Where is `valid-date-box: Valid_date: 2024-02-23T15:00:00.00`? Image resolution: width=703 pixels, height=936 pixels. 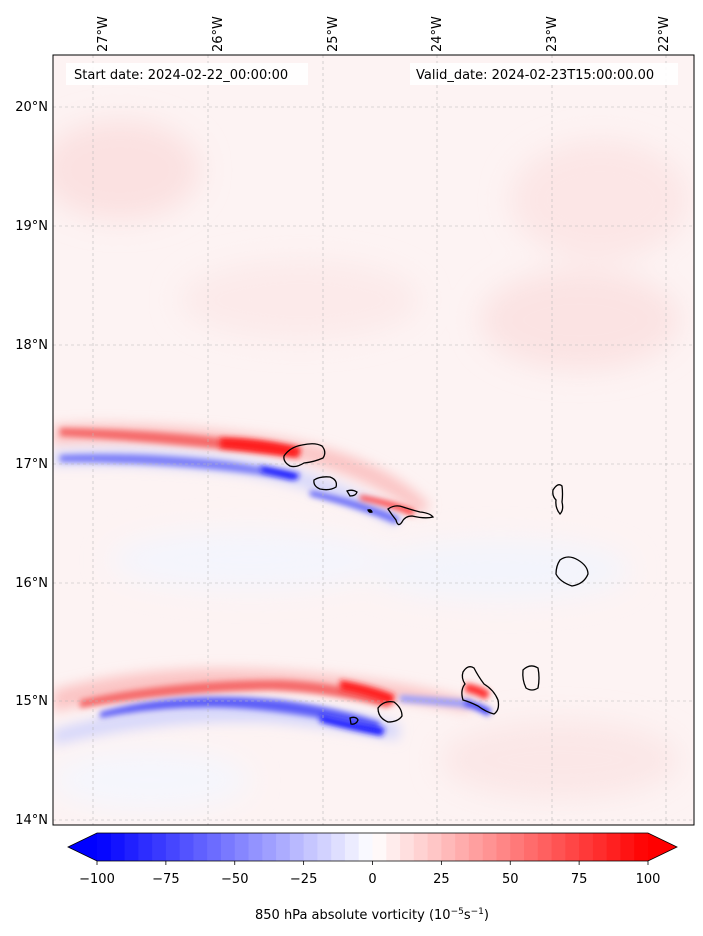
valid-date-box: Valid_date: 2024-02-23T15:00:00.00 is located at coordinates (544, 74).